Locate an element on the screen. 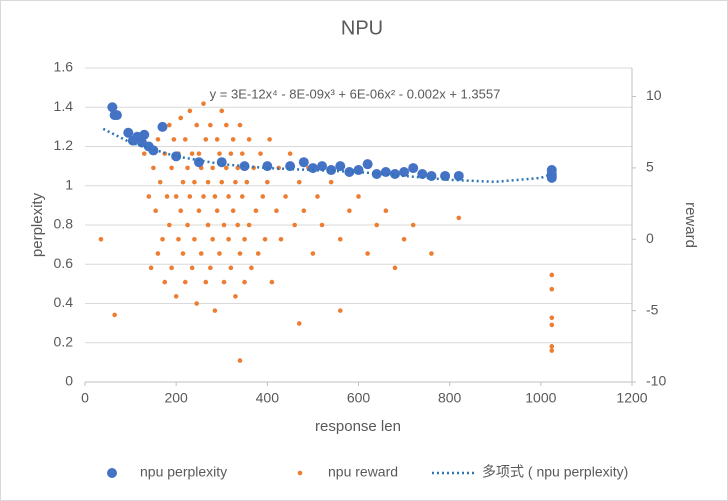 The image size is (728, 501). x-axis-label: response len is located at coordinates (358, 426).